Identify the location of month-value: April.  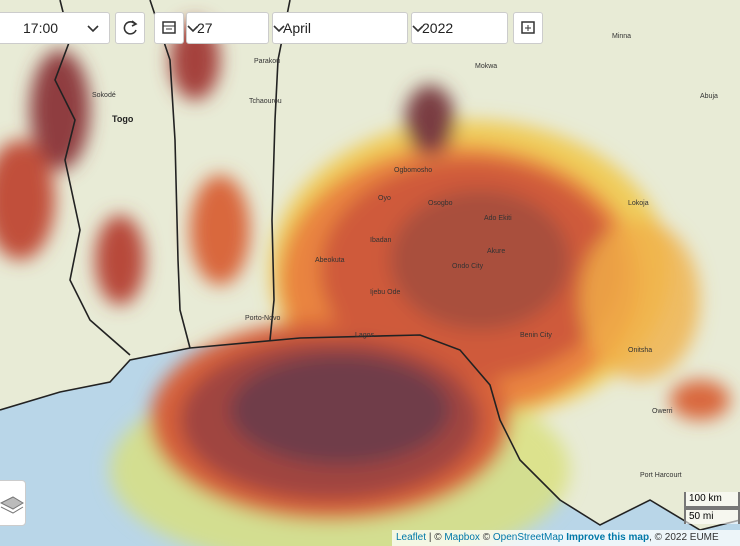
(297, 28).